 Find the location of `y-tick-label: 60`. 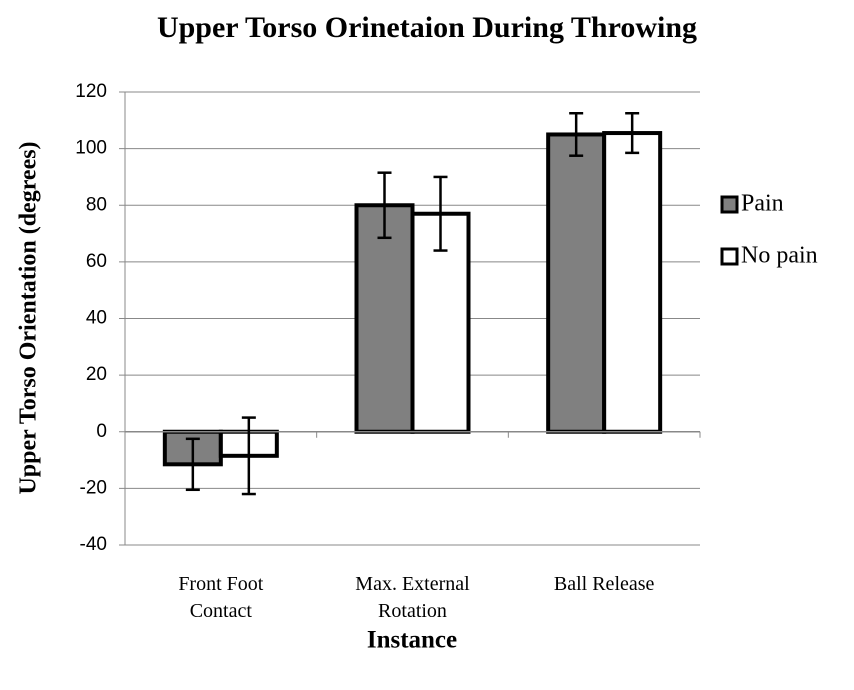

y-tick-label: 60 is located at coordinates (96, 261).